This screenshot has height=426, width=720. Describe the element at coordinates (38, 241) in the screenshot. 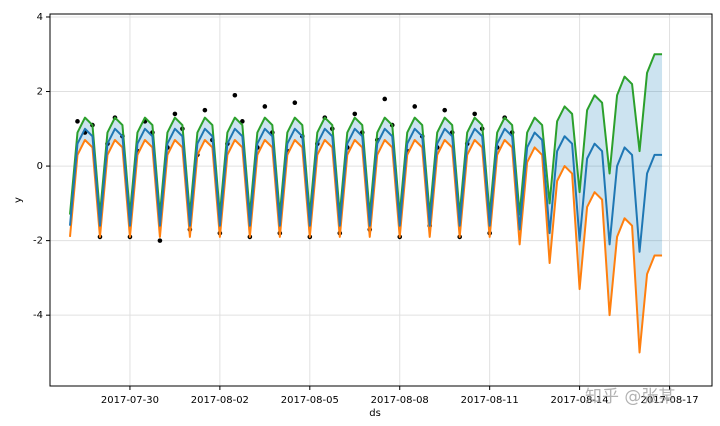

I see `y-tick-label: -2` at that location.